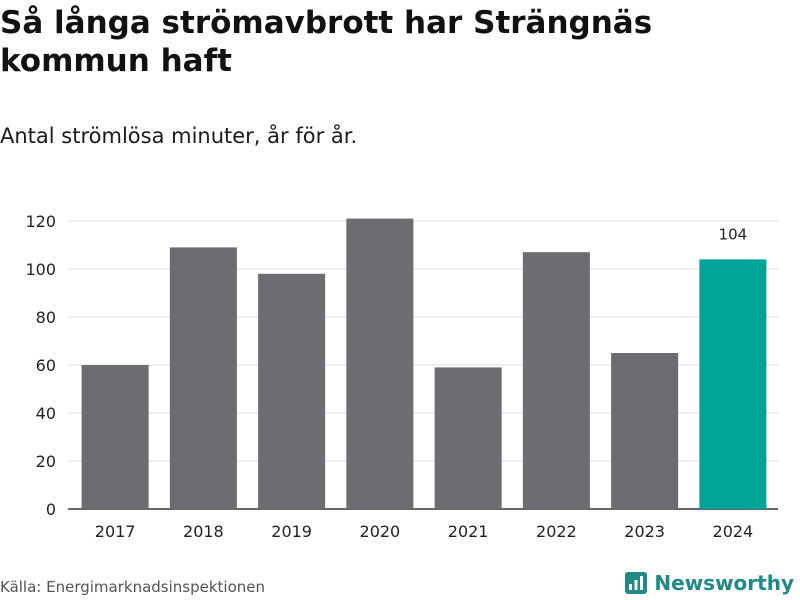 This screenshot has height=600, width=800. What do you see at coordinates (380, 531) in the screenshot?
I see `x-tick-label: 2020` at bounding box center [380, 531].